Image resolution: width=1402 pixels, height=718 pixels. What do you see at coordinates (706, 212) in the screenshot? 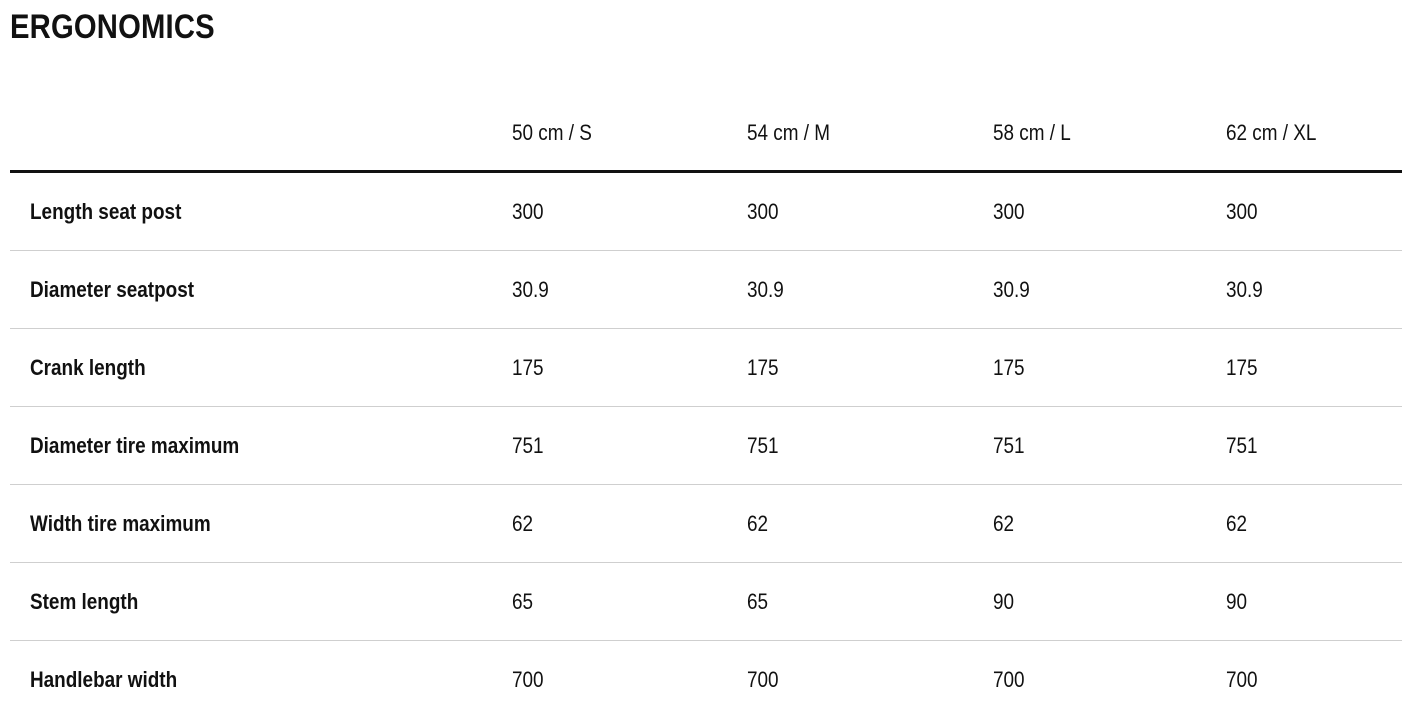
I see `table-row: Length seat post 300 300 300 300` at bounding box center [706, 212].